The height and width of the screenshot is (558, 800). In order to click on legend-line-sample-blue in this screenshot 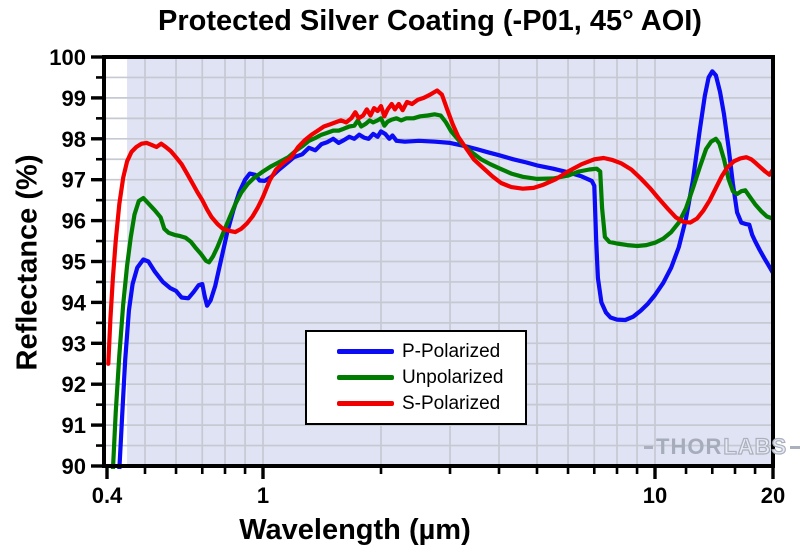, I will do `click(365, 352)`.